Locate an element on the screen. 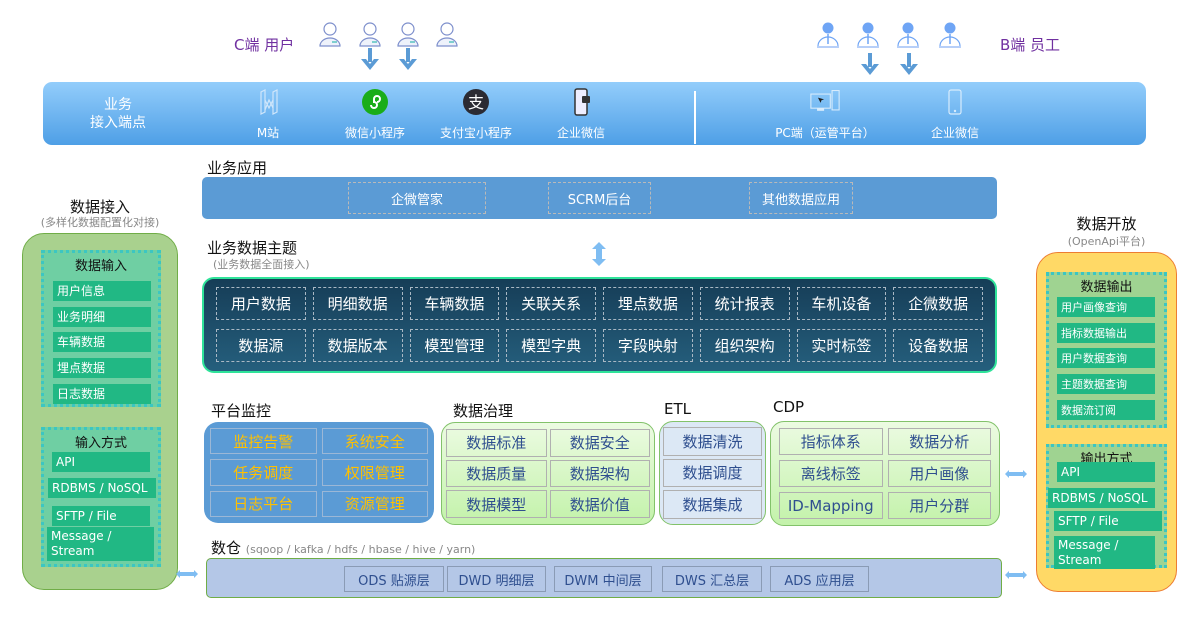  open-output-item: 用户画像查询 is located at coordinates (1106, 307).